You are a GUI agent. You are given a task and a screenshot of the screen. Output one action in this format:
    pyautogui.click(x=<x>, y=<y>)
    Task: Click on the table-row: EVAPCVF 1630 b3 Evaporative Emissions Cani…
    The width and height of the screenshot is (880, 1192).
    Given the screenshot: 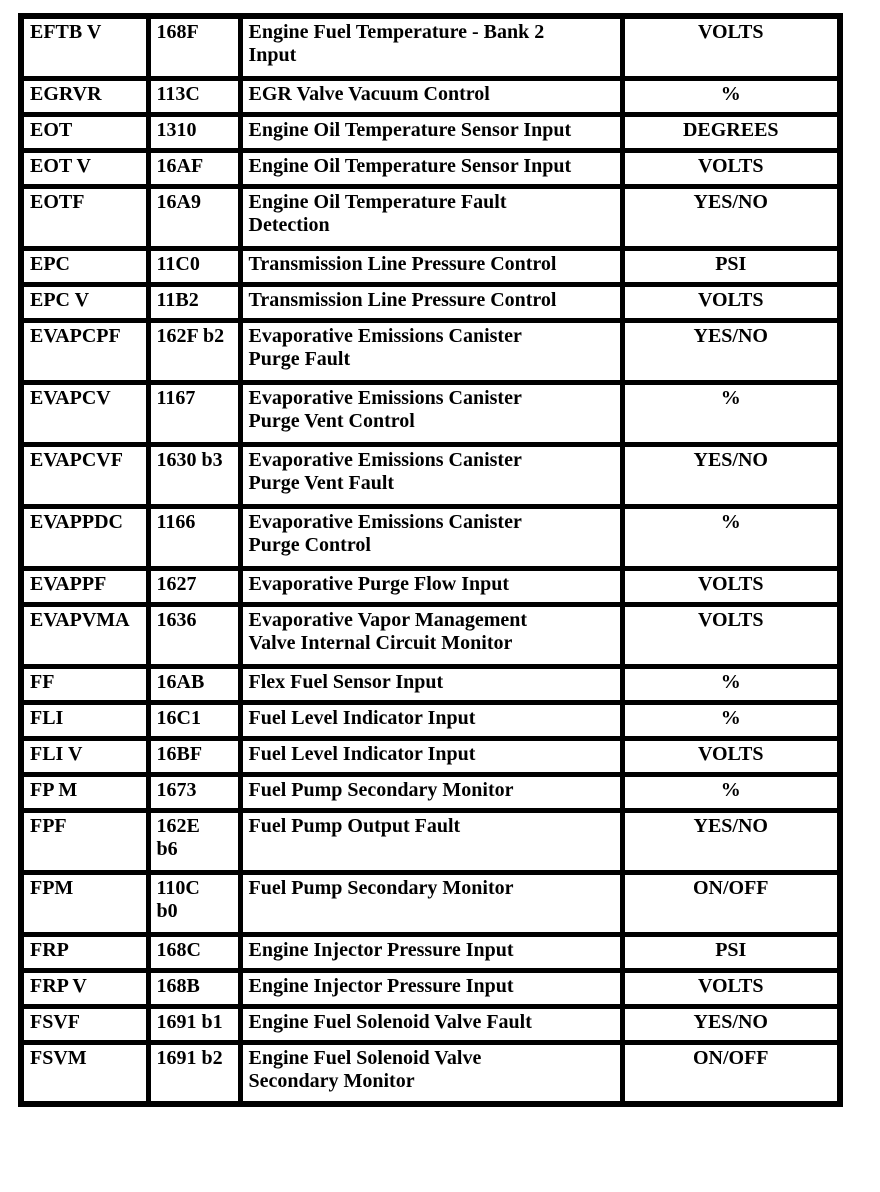 What is the action you would take?
    pyautogui.click(x=430, y=475)
    